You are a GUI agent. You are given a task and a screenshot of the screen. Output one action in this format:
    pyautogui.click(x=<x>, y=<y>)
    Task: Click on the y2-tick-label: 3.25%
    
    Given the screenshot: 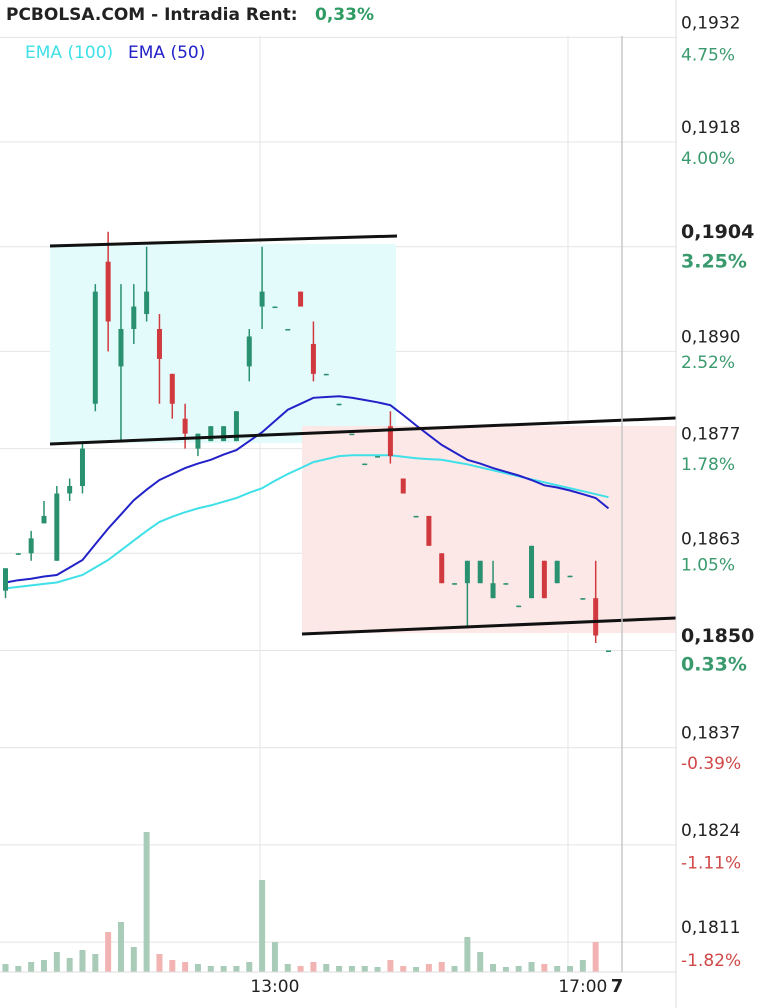 What is the action you would take?
    pyautogui.click(x=714, y=262)
    